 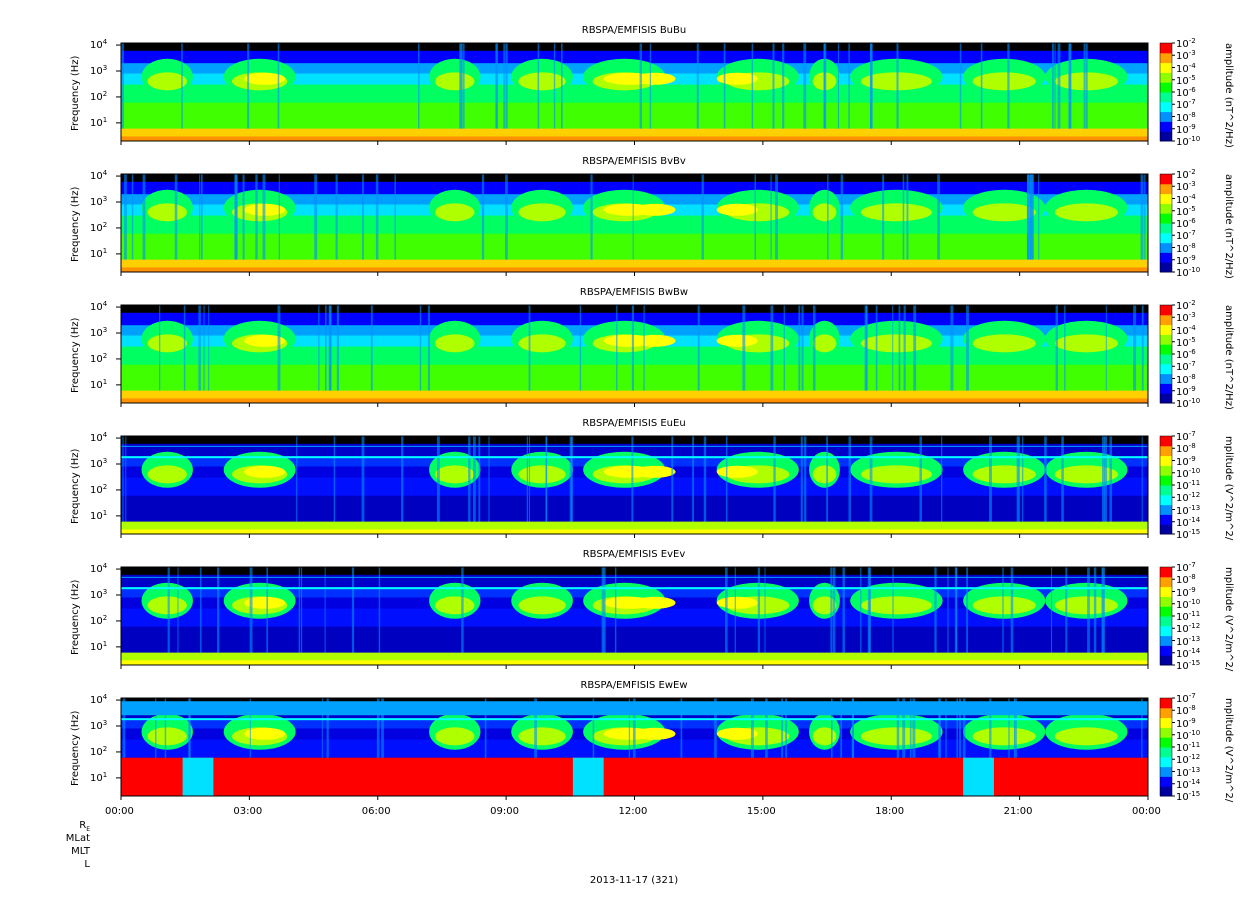 I want to click on panel-title: RBSPA/EMFISIS EwEw, so click(x=634, y=685).